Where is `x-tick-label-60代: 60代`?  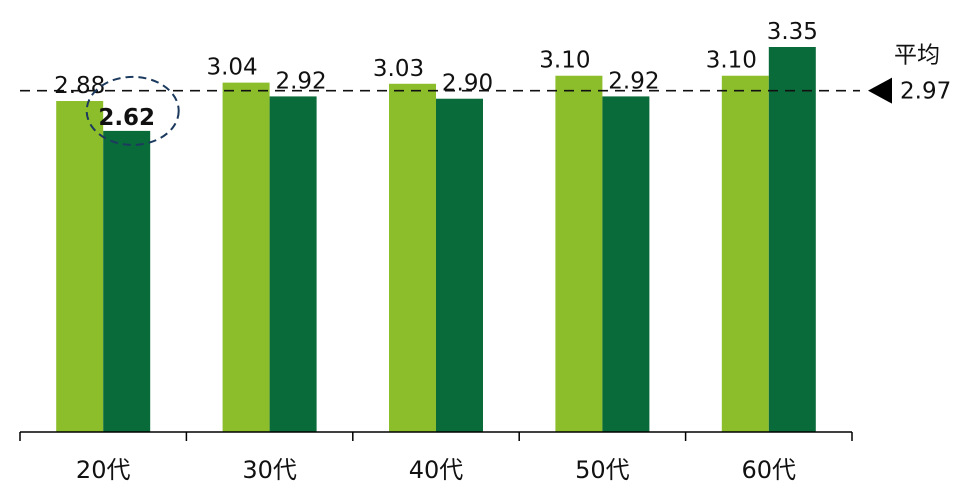
x-tick-label-60代: 60代 is located at coordinates (769, 470).